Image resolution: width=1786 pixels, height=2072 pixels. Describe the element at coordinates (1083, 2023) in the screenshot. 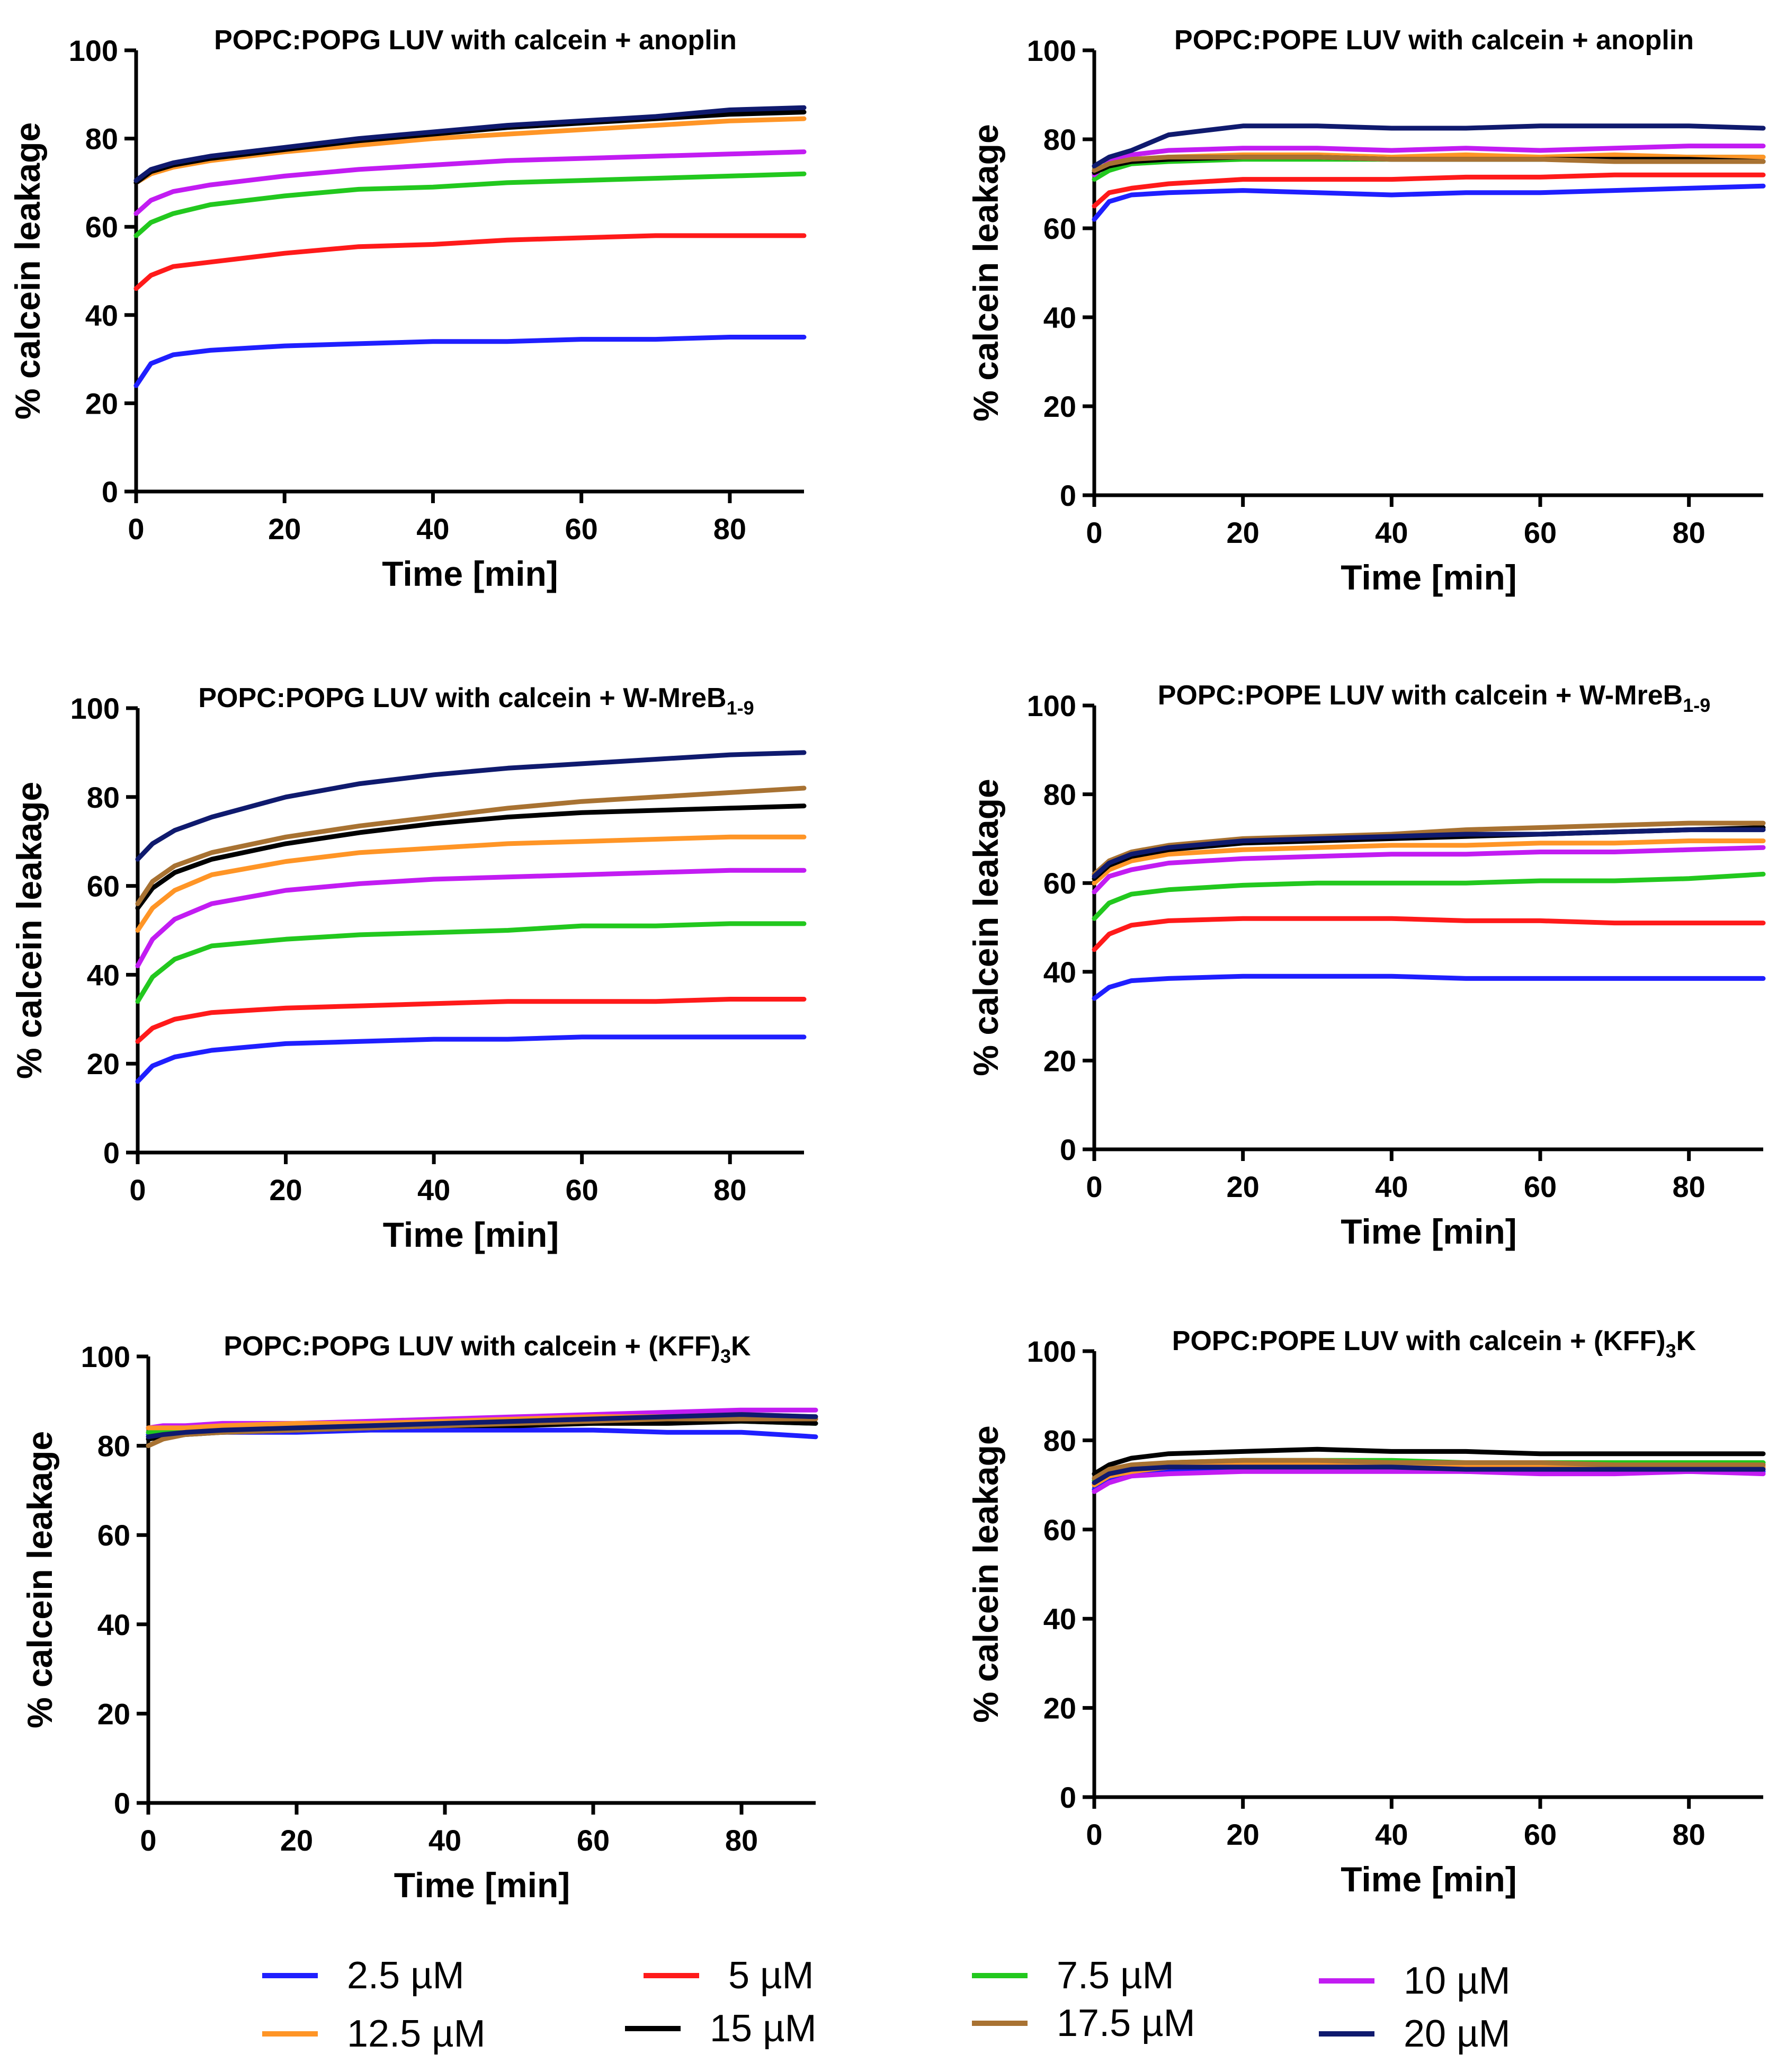

I see `legend-item: 17.5 µM` at that location.